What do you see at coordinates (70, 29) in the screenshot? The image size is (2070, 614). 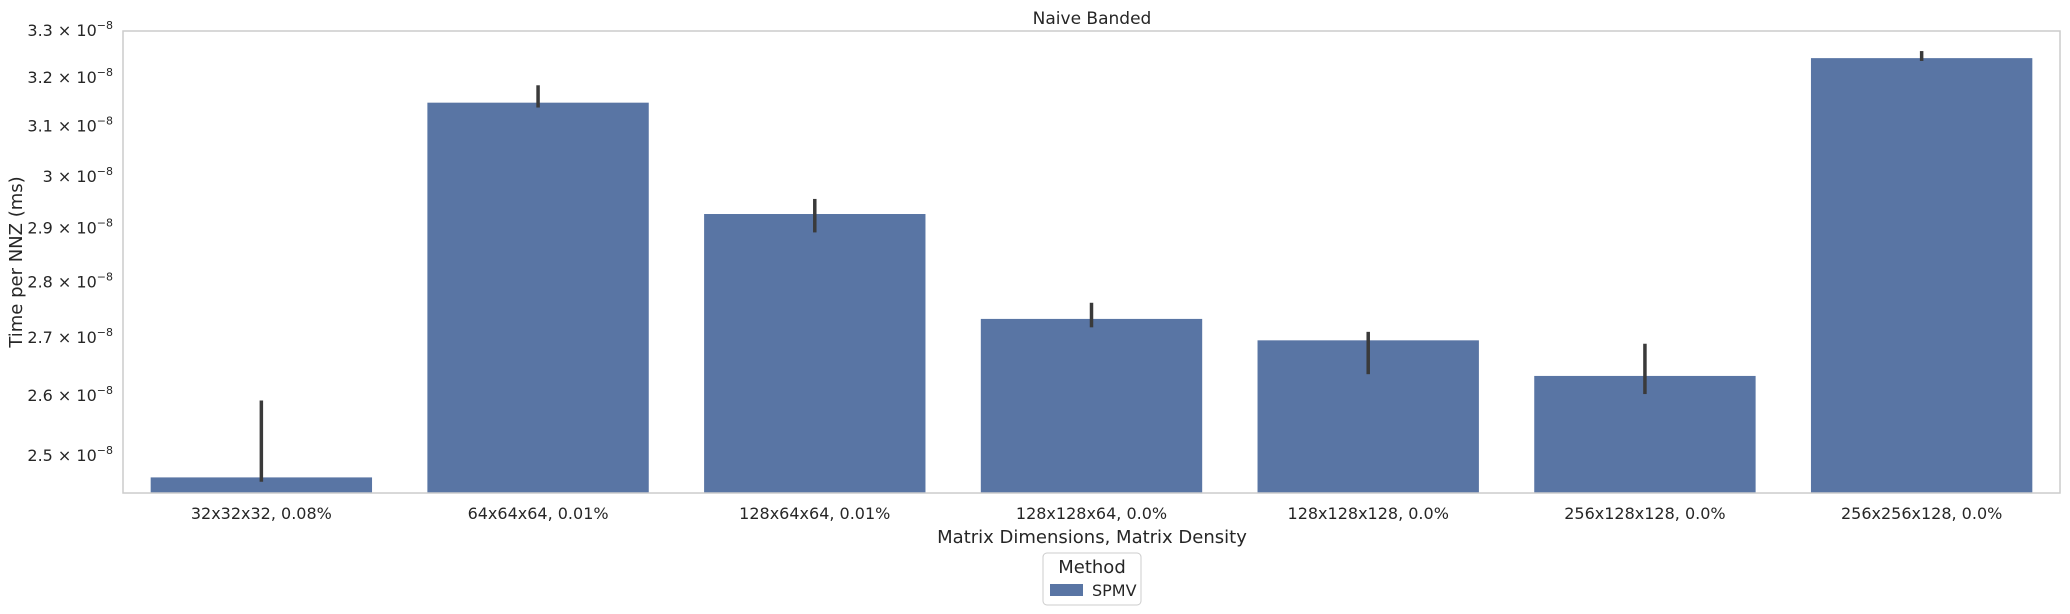 I see `y-tick-label: 3.3 × 10⁻⁸` at bounding box center [70, 29].